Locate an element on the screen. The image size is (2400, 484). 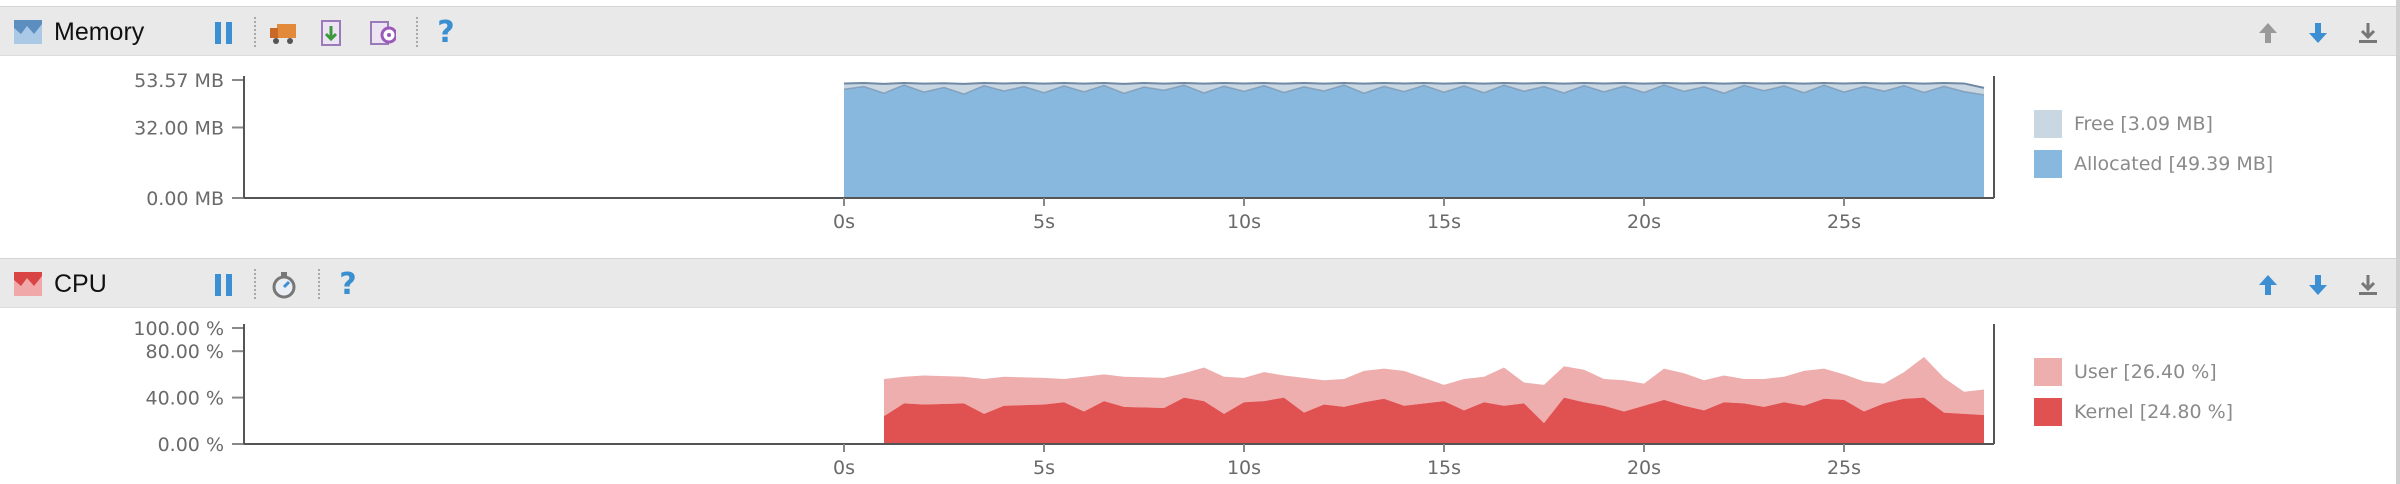
allocation-tracking-button is located at coordinates (382, 33).